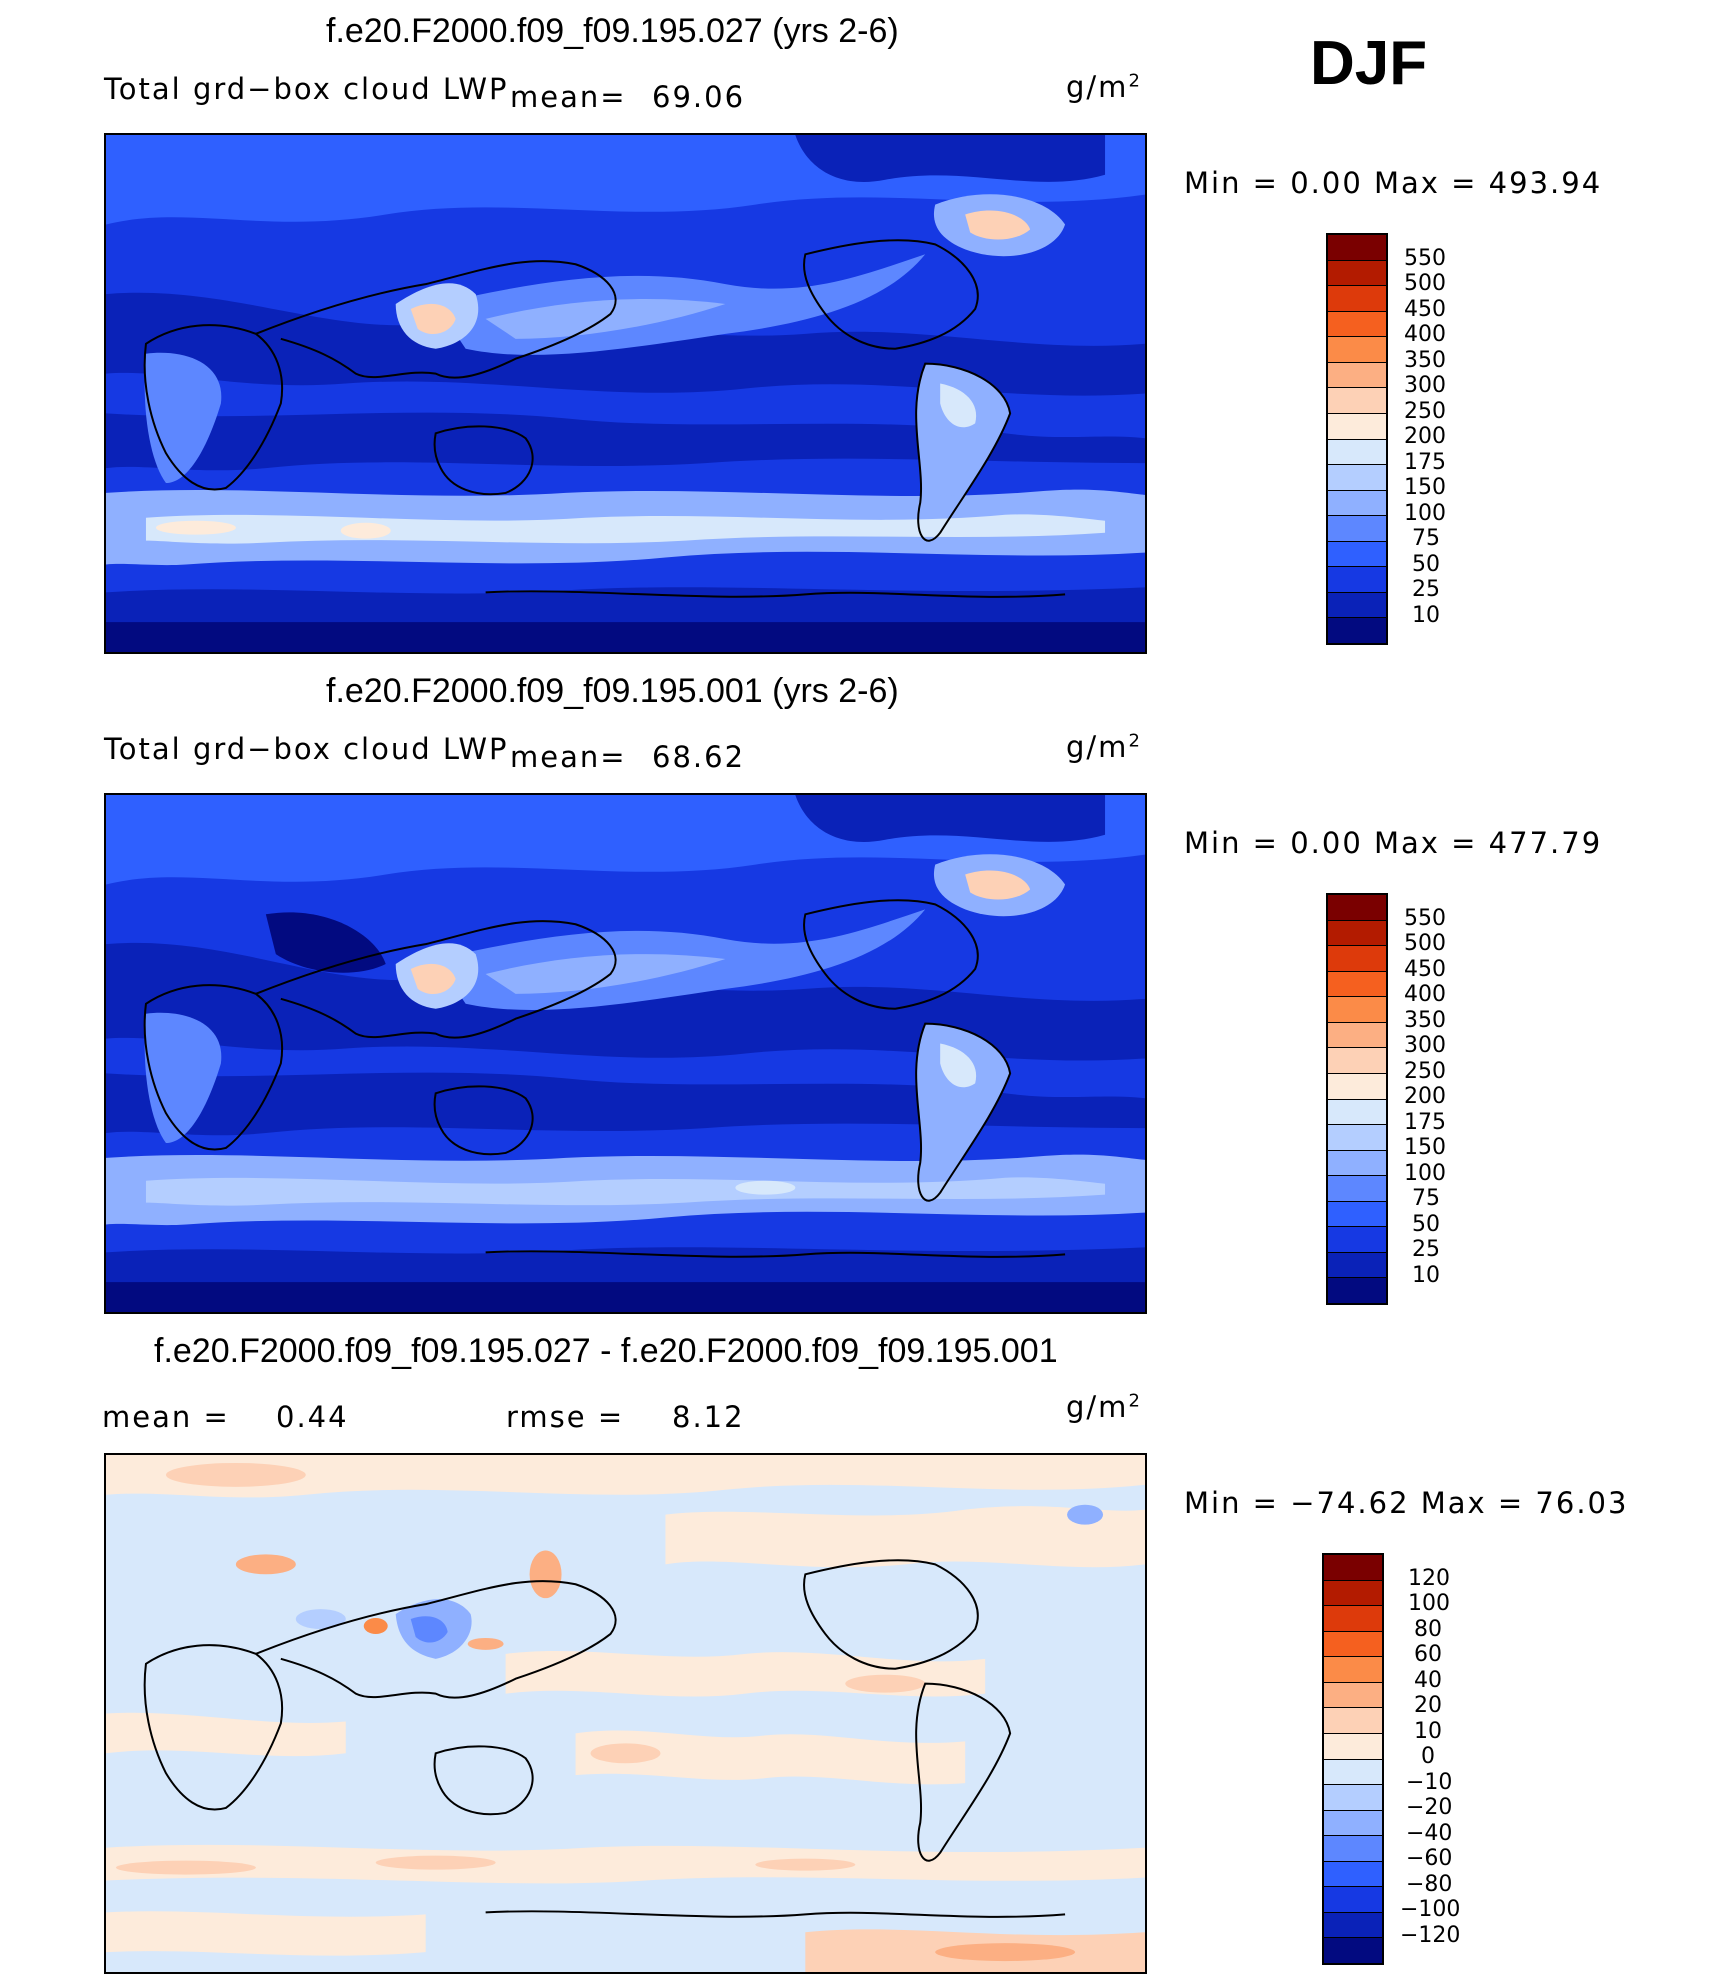 The image size is (1710, 1979). I want to click on colorbar-tick-label: −120, so click(1430, 1935).